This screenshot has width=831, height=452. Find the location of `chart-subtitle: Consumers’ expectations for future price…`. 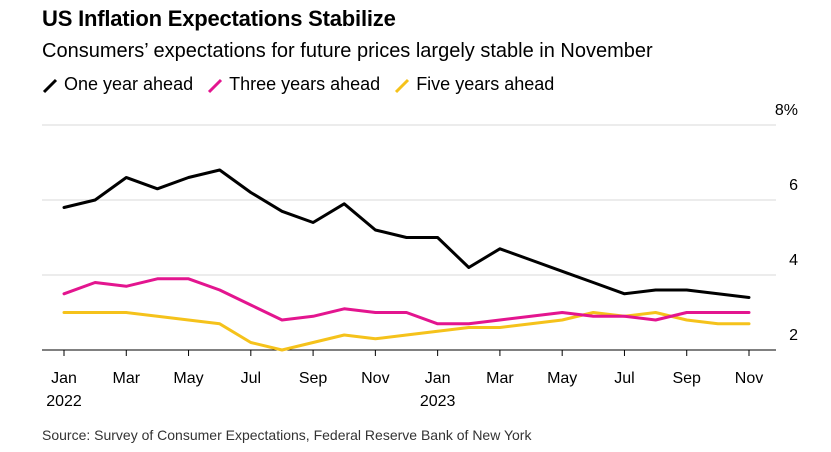

chart-subtitle: Consumers’ expectations for future price… is located at coordinates (347, 51).